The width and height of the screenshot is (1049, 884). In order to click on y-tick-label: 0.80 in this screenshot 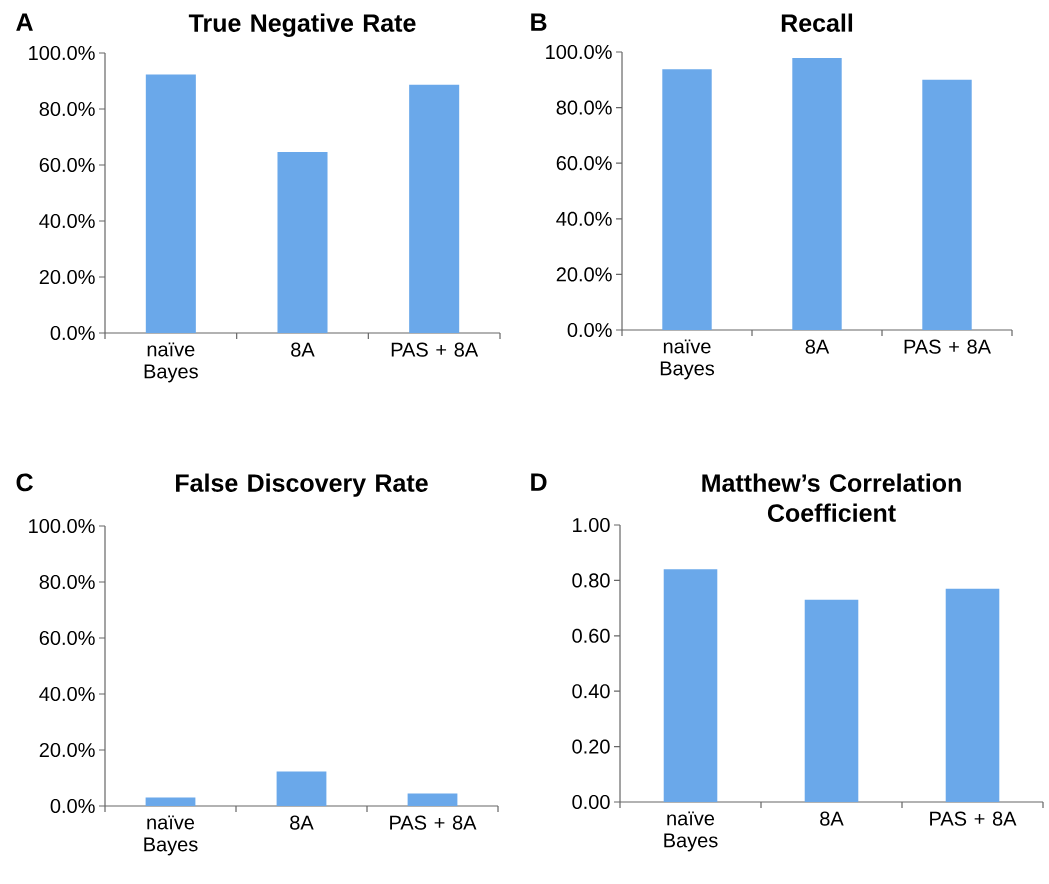, I will do `click(591, 580)`.